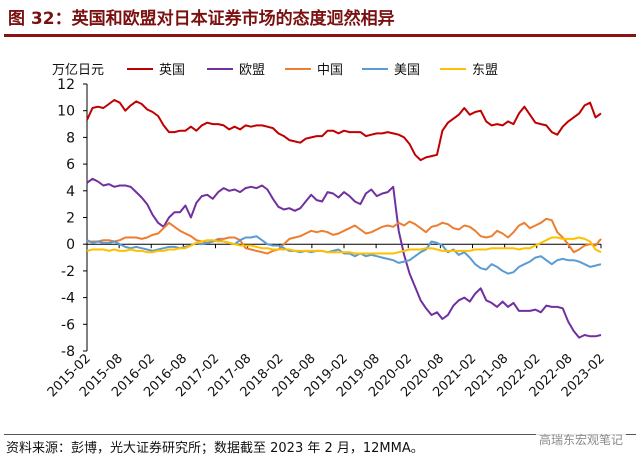 The width and height of the screenshot is (640, 462). I want to click on y-axis: -8 -6 -4 -2 0 2 4 6 8 10 12, so click(72, 218).